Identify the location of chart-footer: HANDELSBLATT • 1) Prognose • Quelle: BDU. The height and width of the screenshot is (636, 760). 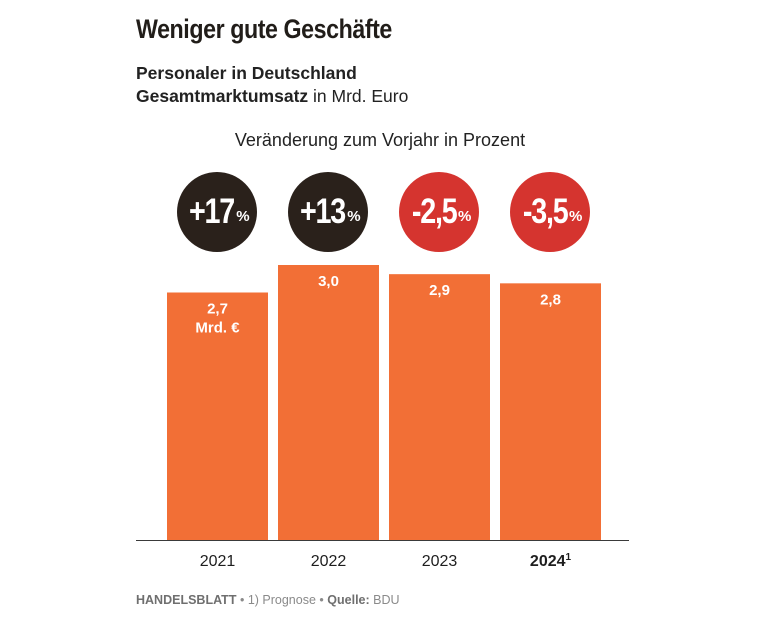
(268, 600).